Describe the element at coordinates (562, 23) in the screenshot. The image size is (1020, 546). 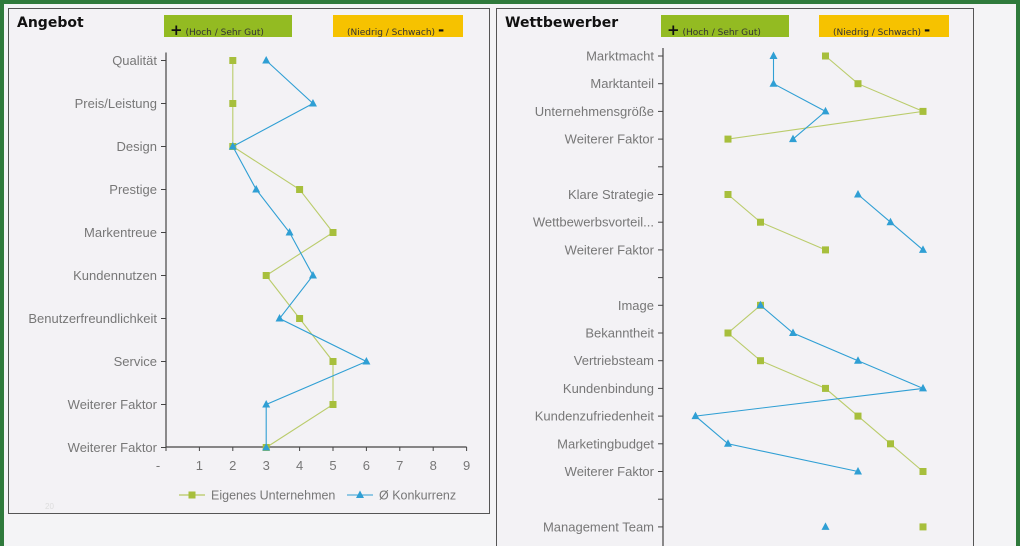
I see `chart-title: Wettbewerber` at that location.